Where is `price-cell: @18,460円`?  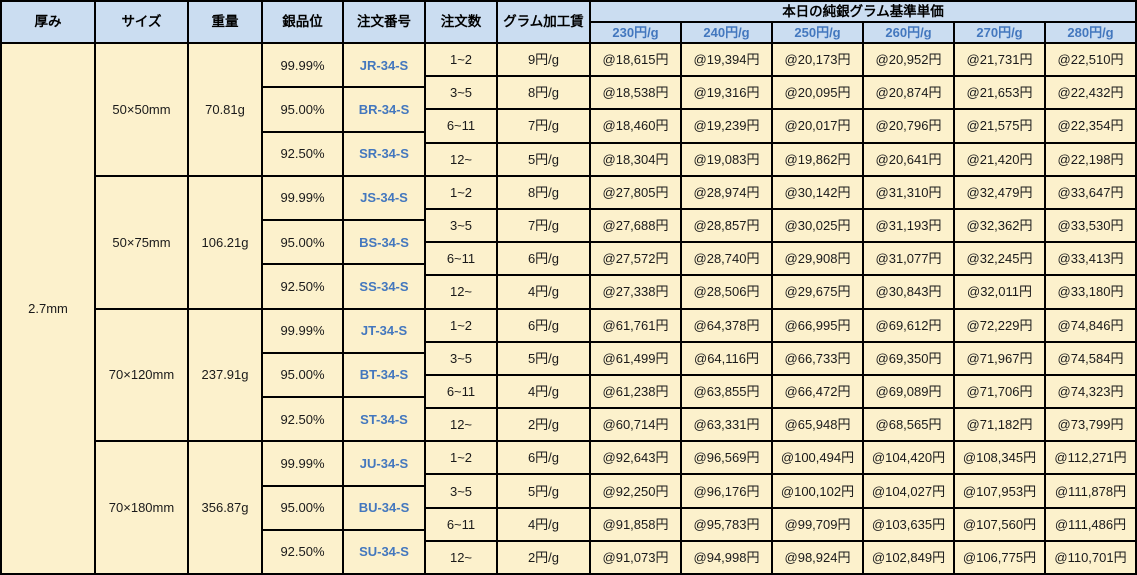
price-cell: @18,460円 is located at coordinates (635, 126).